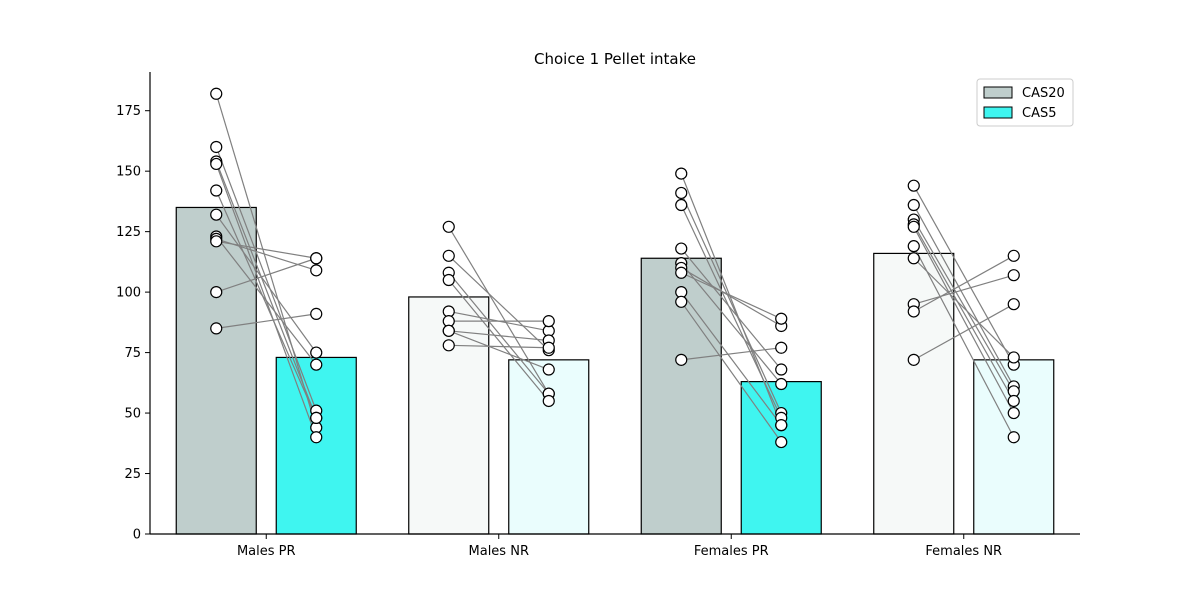 The height and width of the screenshot is (600, 1200). I want to click on y-tick-label: 100, so click(128, 293).